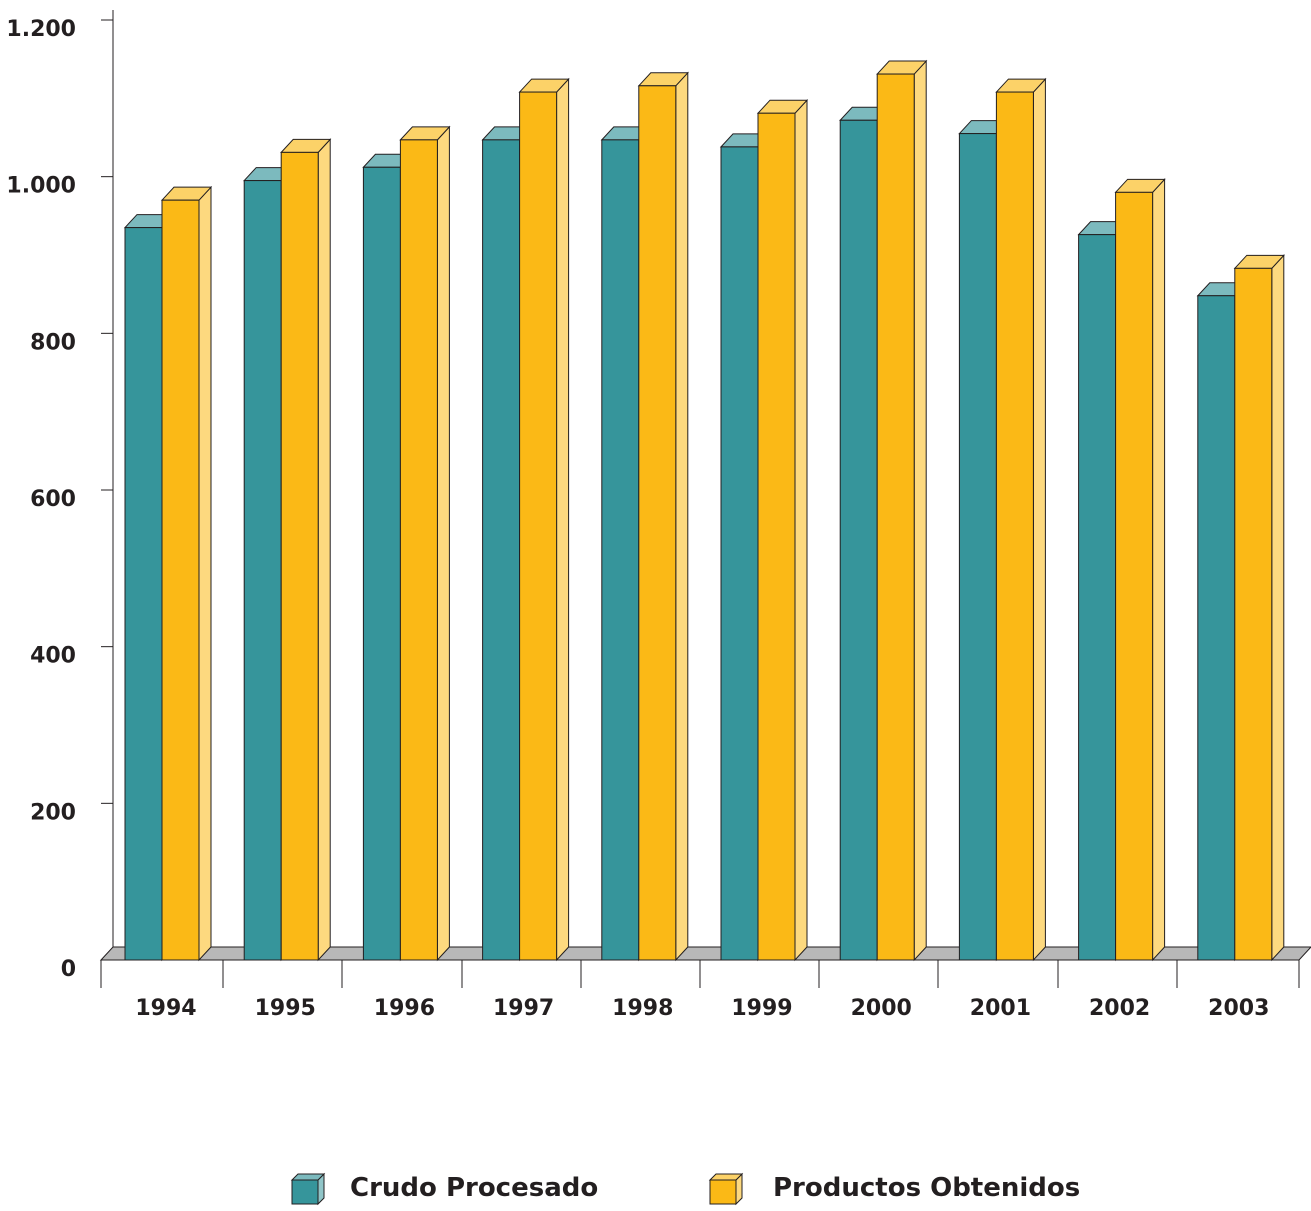 The height and width of the screenshot is (1211, 1311). Describe the element at coordinates (41, 29) in the screenshot. I see `y-tick-label: 1.200` at that location.